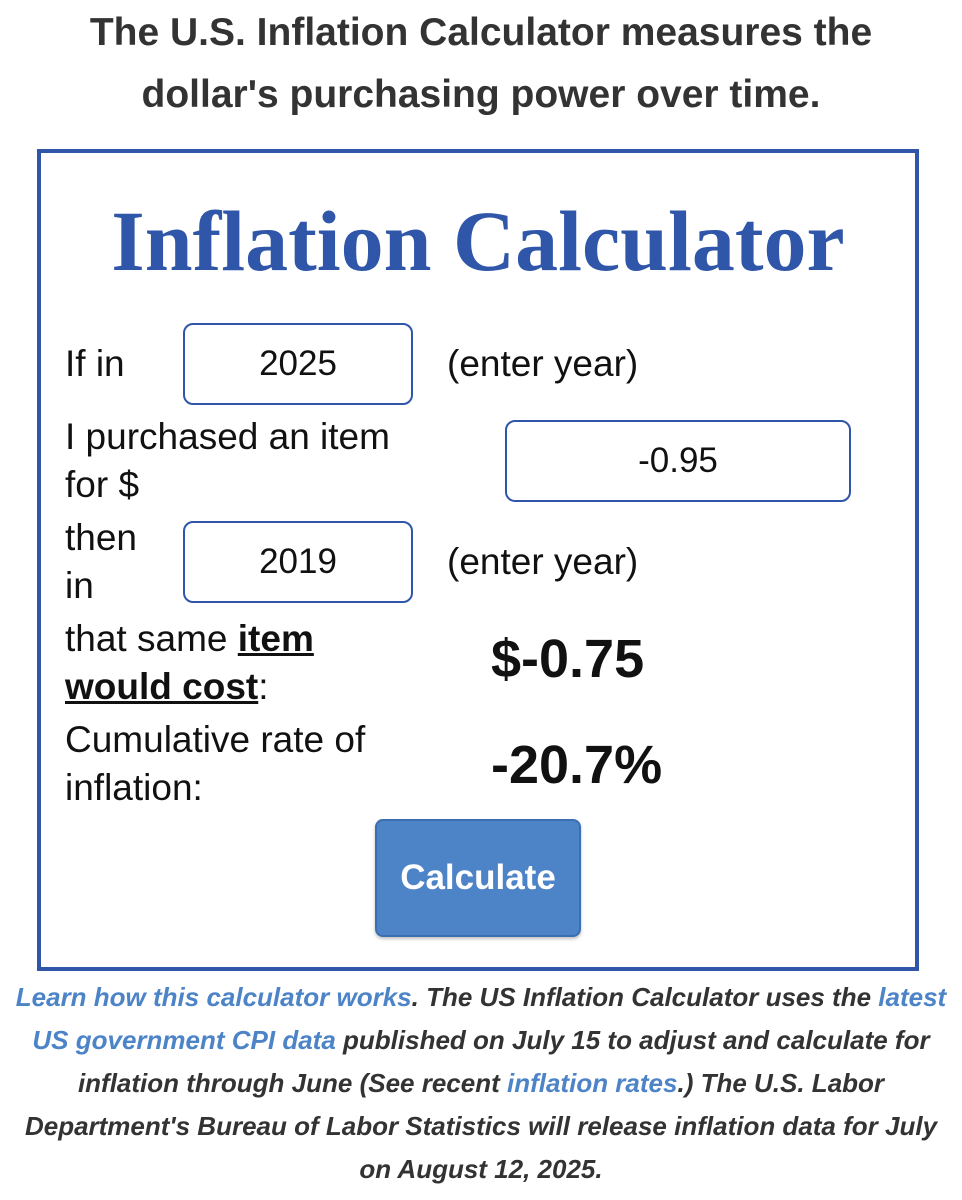  Describe the element at coordinates (298, 562) in the screenshot. I see `end-year-input` at that location.